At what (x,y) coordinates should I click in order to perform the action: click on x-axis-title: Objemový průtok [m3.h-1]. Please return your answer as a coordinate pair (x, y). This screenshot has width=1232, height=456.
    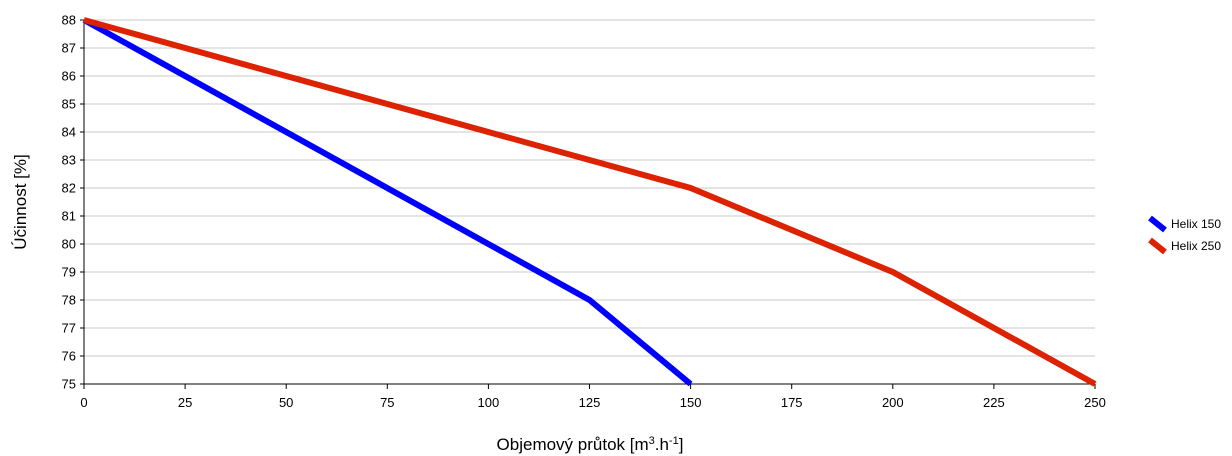
    Looking at the image, I should click on (590, 444).